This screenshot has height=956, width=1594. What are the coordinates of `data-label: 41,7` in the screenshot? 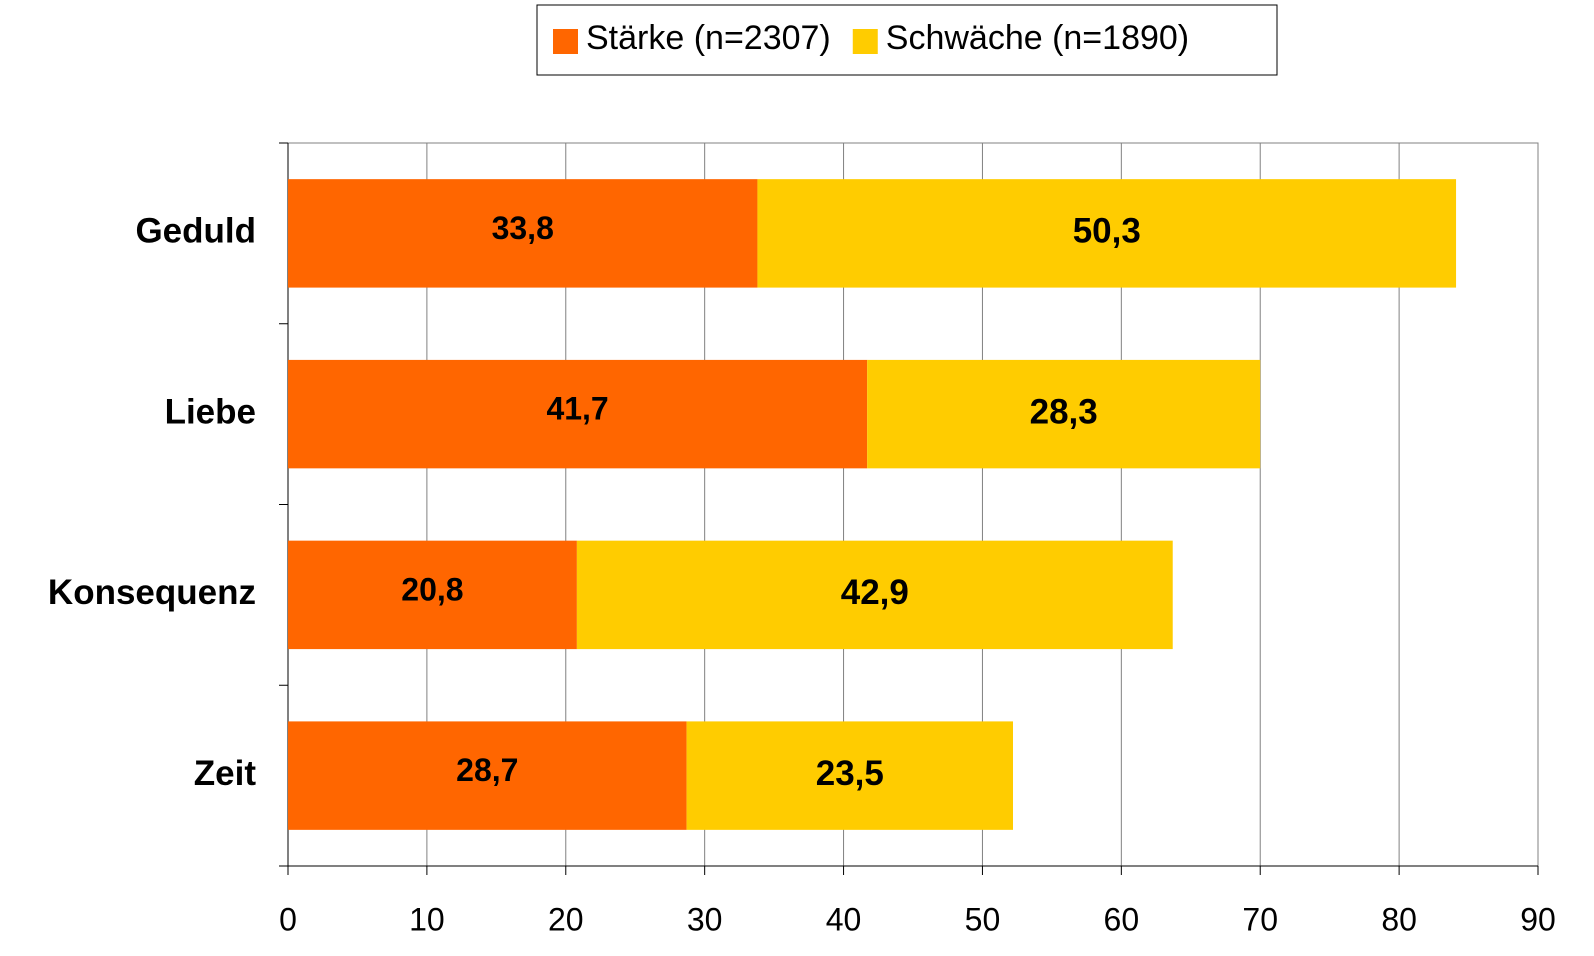 It's located at (577, 409).